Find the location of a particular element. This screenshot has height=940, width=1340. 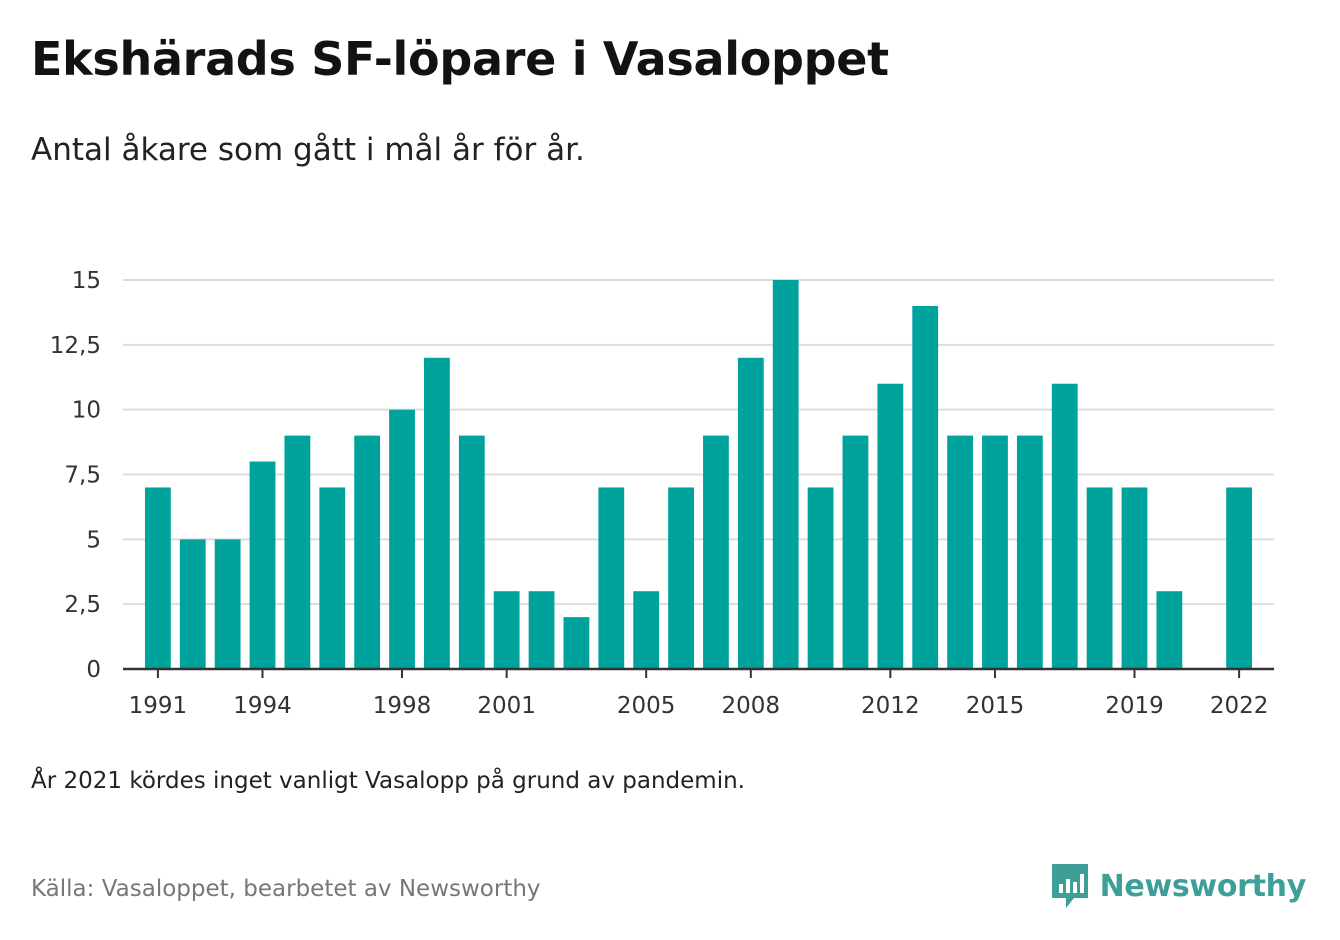

bar-2014 is located at coordinates (960, 552).